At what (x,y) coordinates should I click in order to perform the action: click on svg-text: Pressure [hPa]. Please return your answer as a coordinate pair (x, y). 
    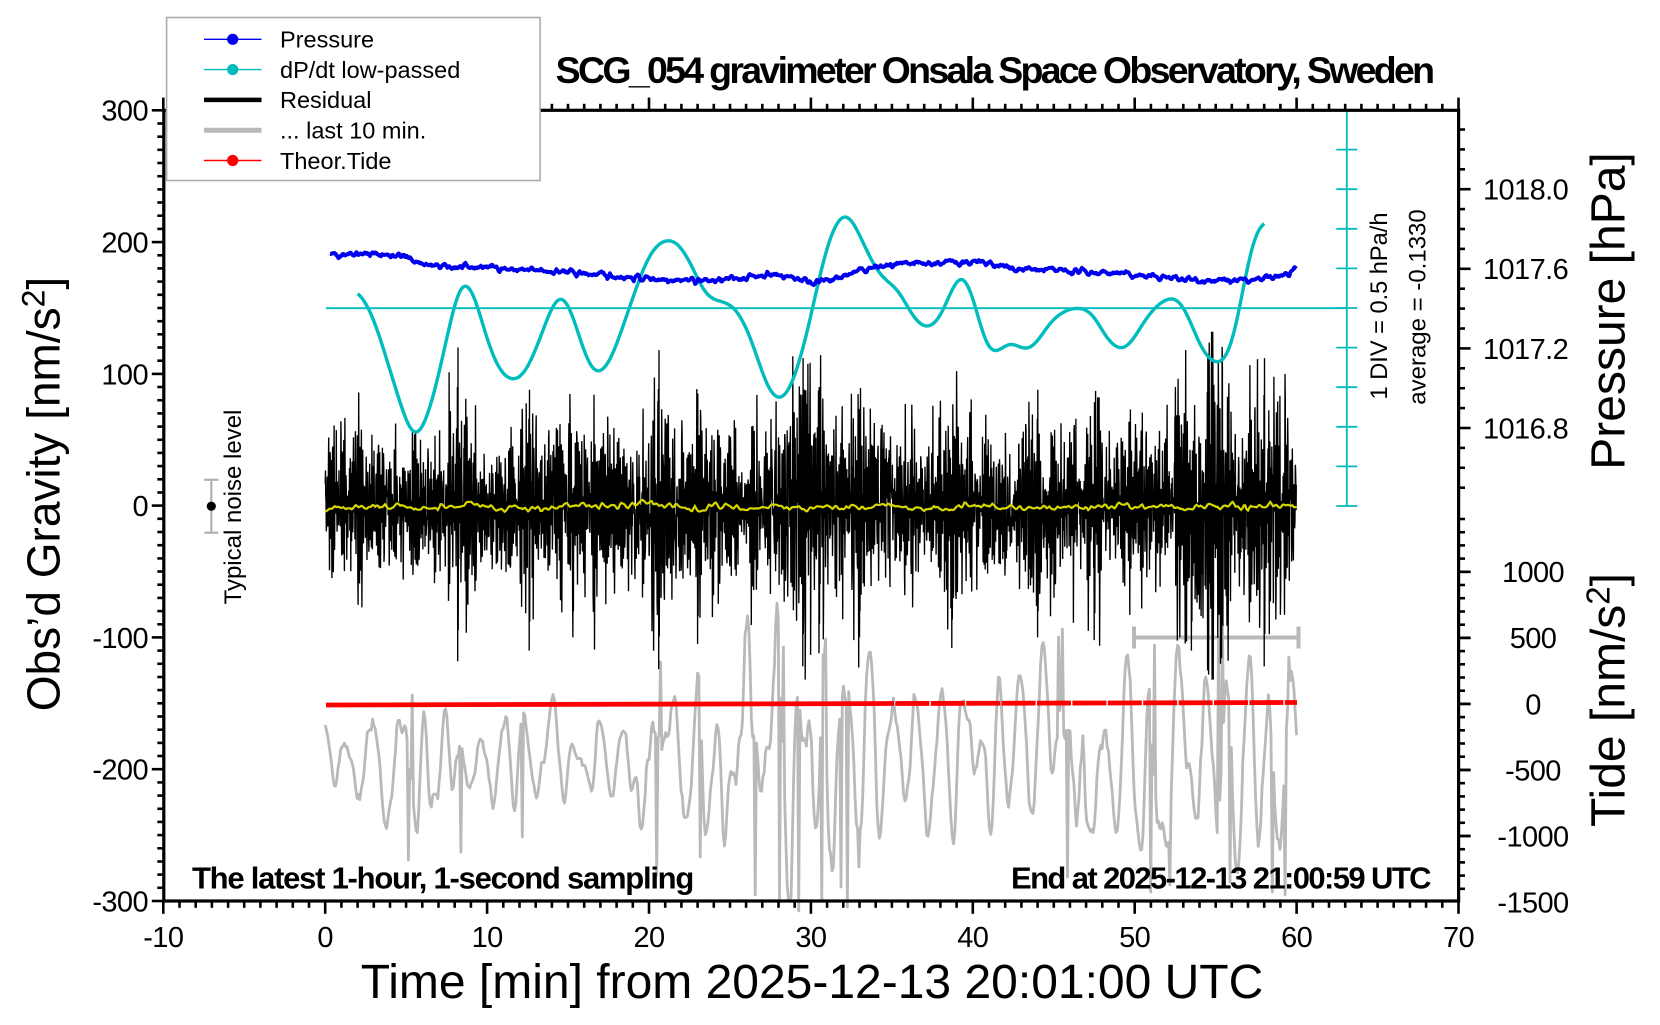
    Looking at the image, I should click on (1609, 310).